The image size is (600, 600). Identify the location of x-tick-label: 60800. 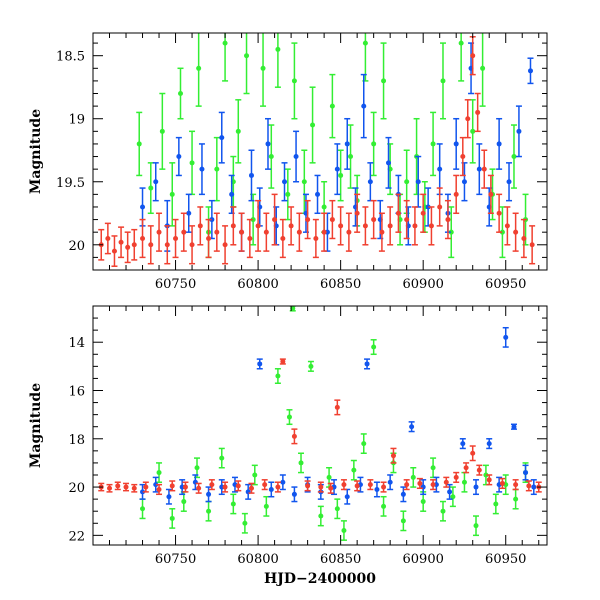
(257, 559).